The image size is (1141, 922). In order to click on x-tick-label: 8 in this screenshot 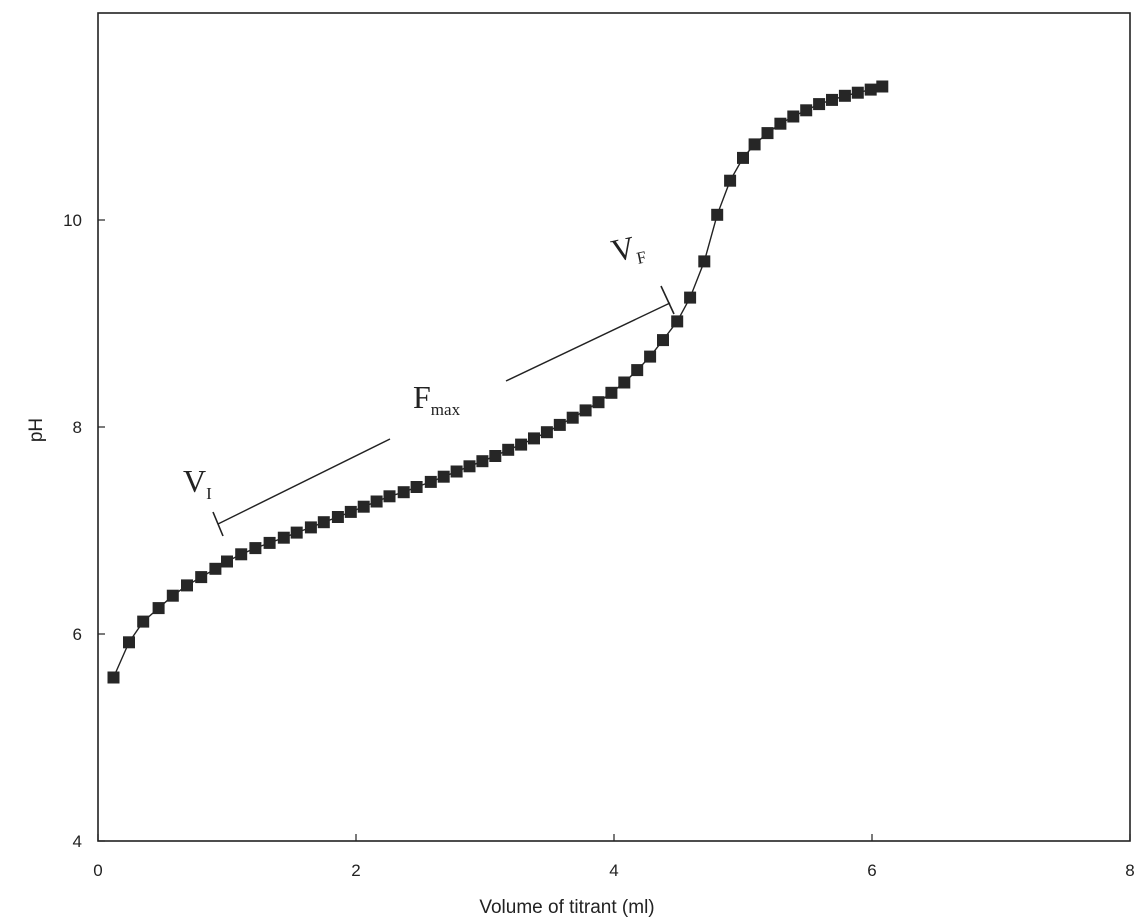, I will do `click(1129, 870)`.